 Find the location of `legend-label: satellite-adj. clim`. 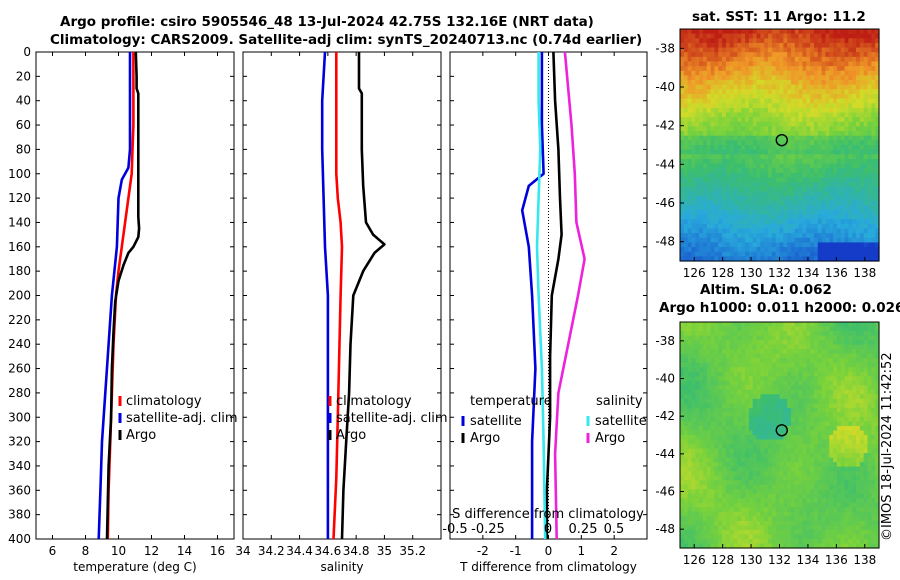

legend-label: satellite-adj. clim is located at coordinates (182, 418).